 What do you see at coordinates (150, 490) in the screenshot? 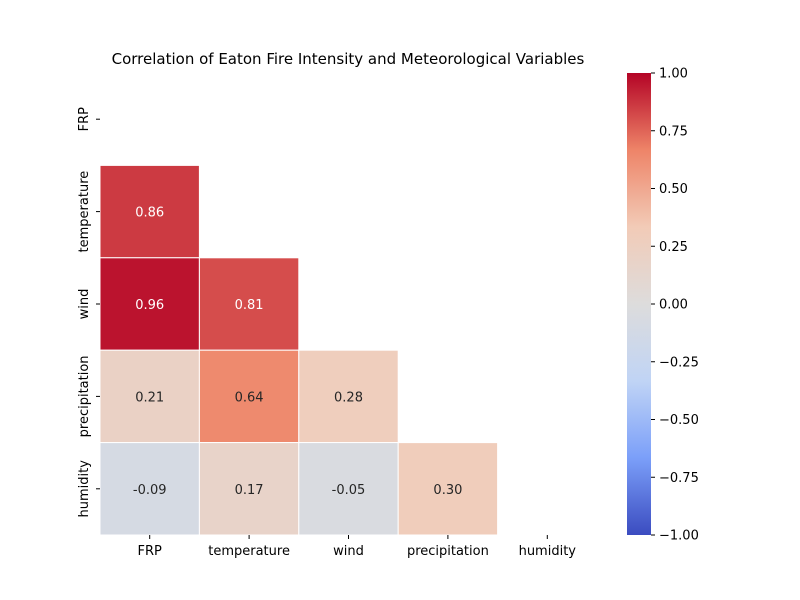
I see `cell-value-label: -0.09` at bounding box center [150, 490].